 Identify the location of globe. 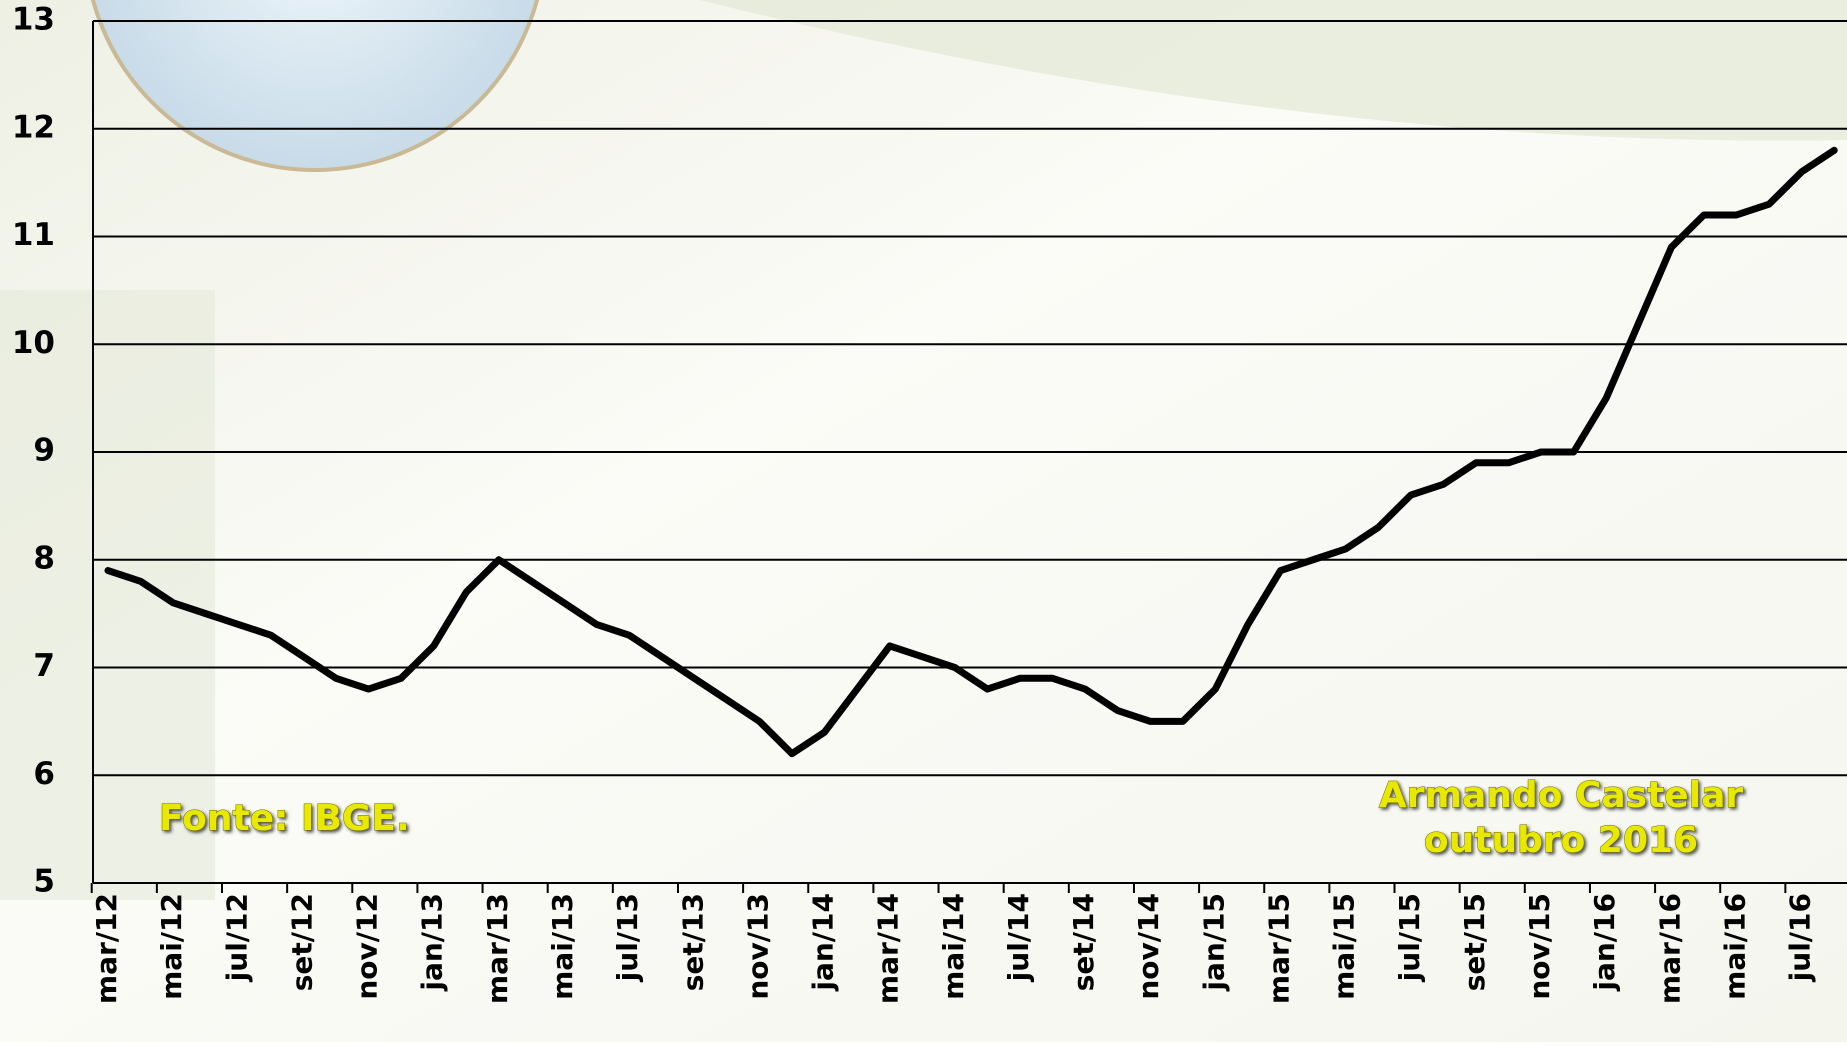
(315, 86).